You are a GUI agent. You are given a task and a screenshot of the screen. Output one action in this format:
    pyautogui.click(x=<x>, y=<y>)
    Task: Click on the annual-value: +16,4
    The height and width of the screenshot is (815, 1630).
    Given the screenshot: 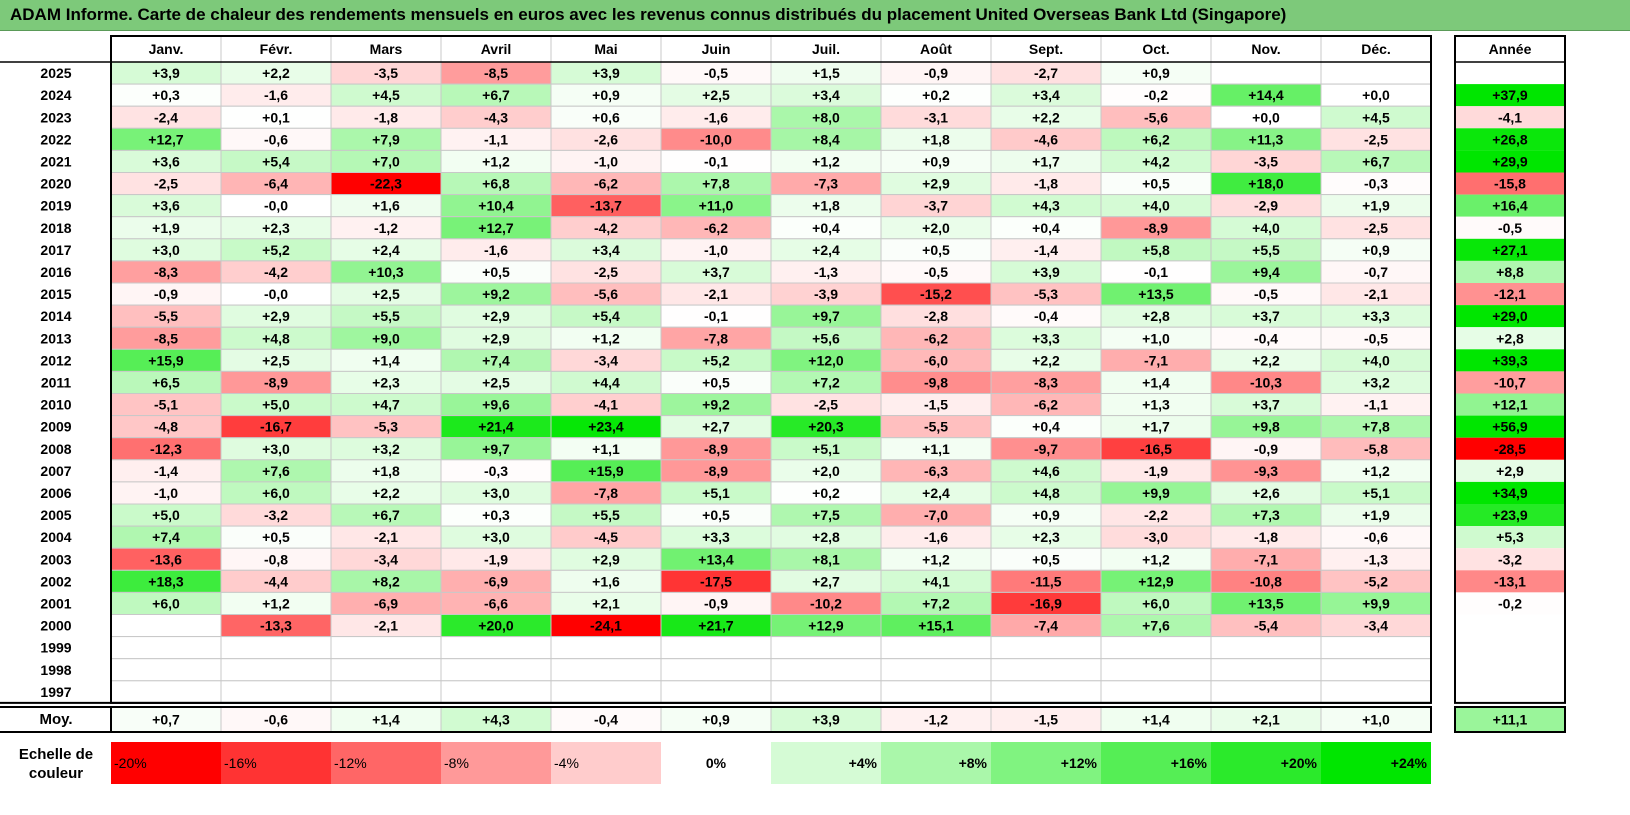 What is the action you would take?
    pyautogui.click(x=1510, y=206)
    